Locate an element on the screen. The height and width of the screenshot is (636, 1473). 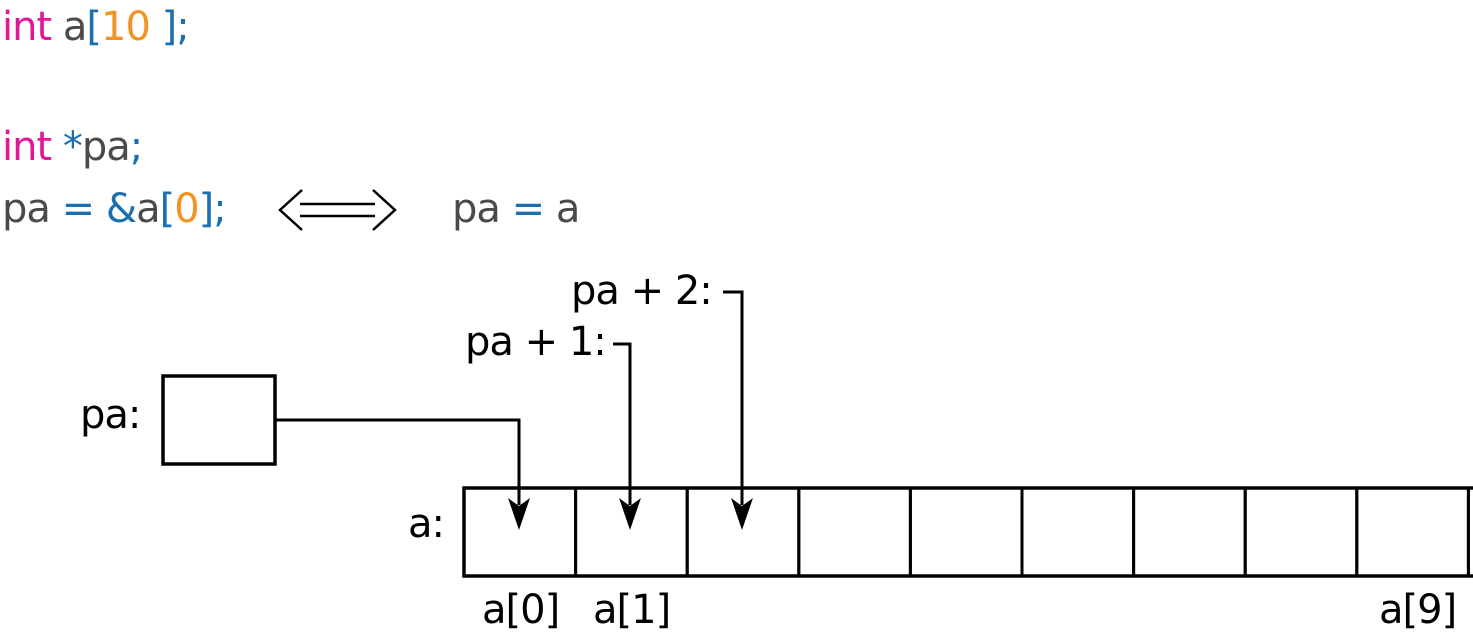
pa-plus-1-label: pa + 1: is located at coordinates (535, 342).